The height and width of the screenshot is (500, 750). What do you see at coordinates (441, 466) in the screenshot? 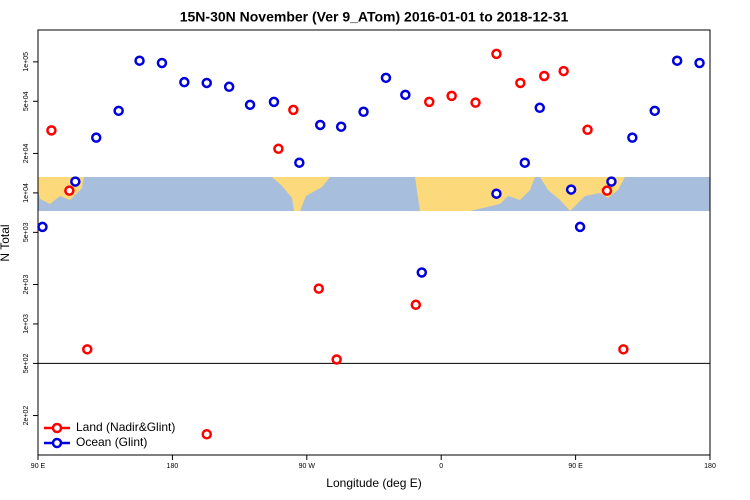
I see `x-tick-label: 0` at bounding box center [441, 466].